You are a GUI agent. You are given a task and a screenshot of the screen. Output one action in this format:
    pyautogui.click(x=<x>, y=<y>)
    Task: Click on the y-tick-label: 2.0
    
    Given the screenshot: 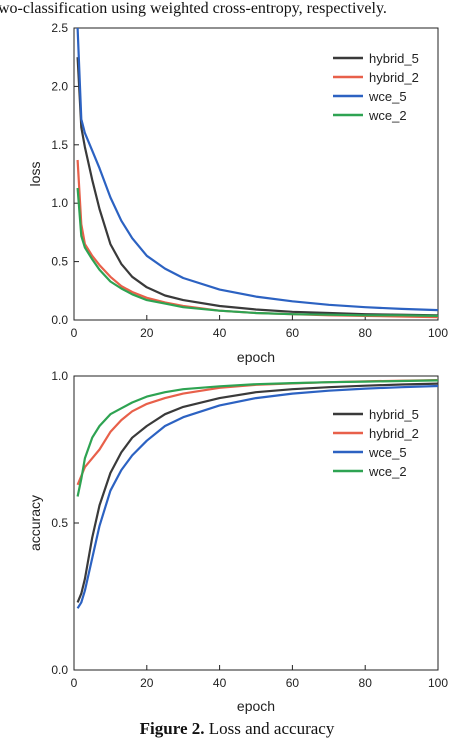 What is the action you would take?
    pyautogui.click(x=59, y=86)
    